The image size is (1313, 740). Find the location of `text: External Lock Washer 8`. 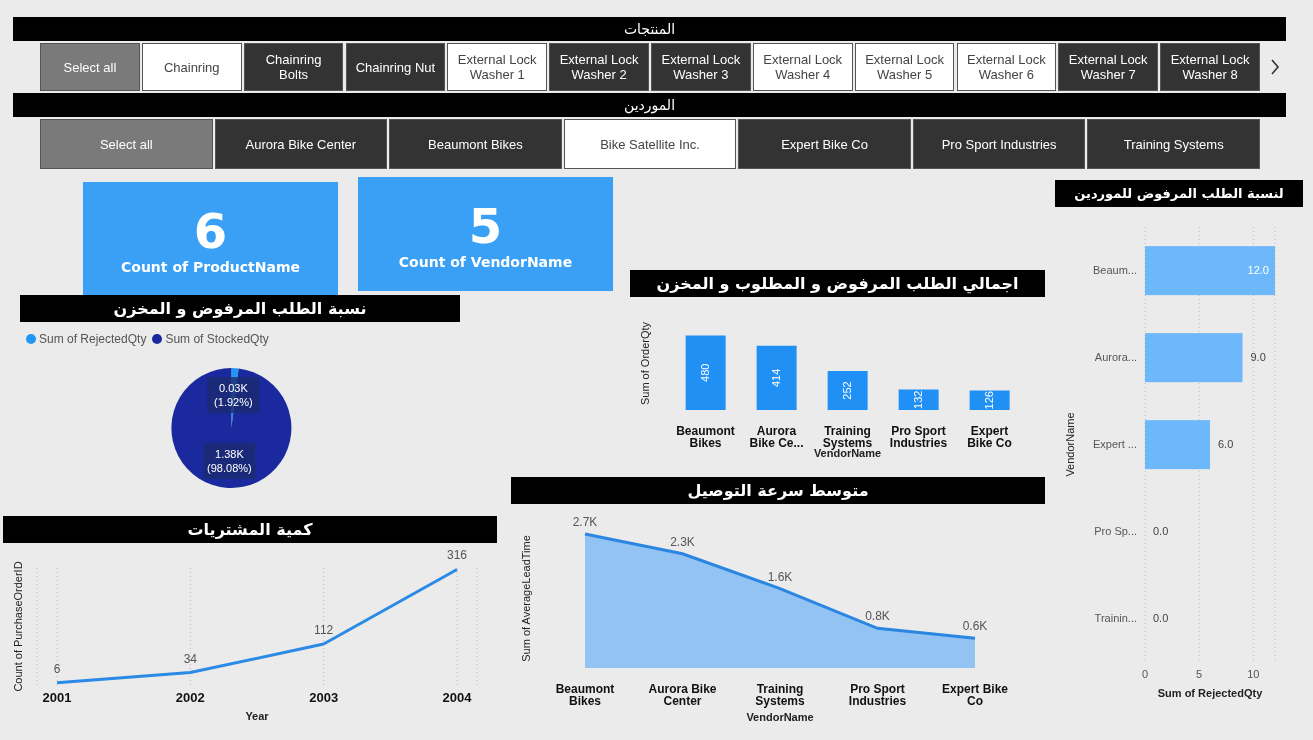

text: External Lock Washer 8 is located at coordinates (1210, 67).